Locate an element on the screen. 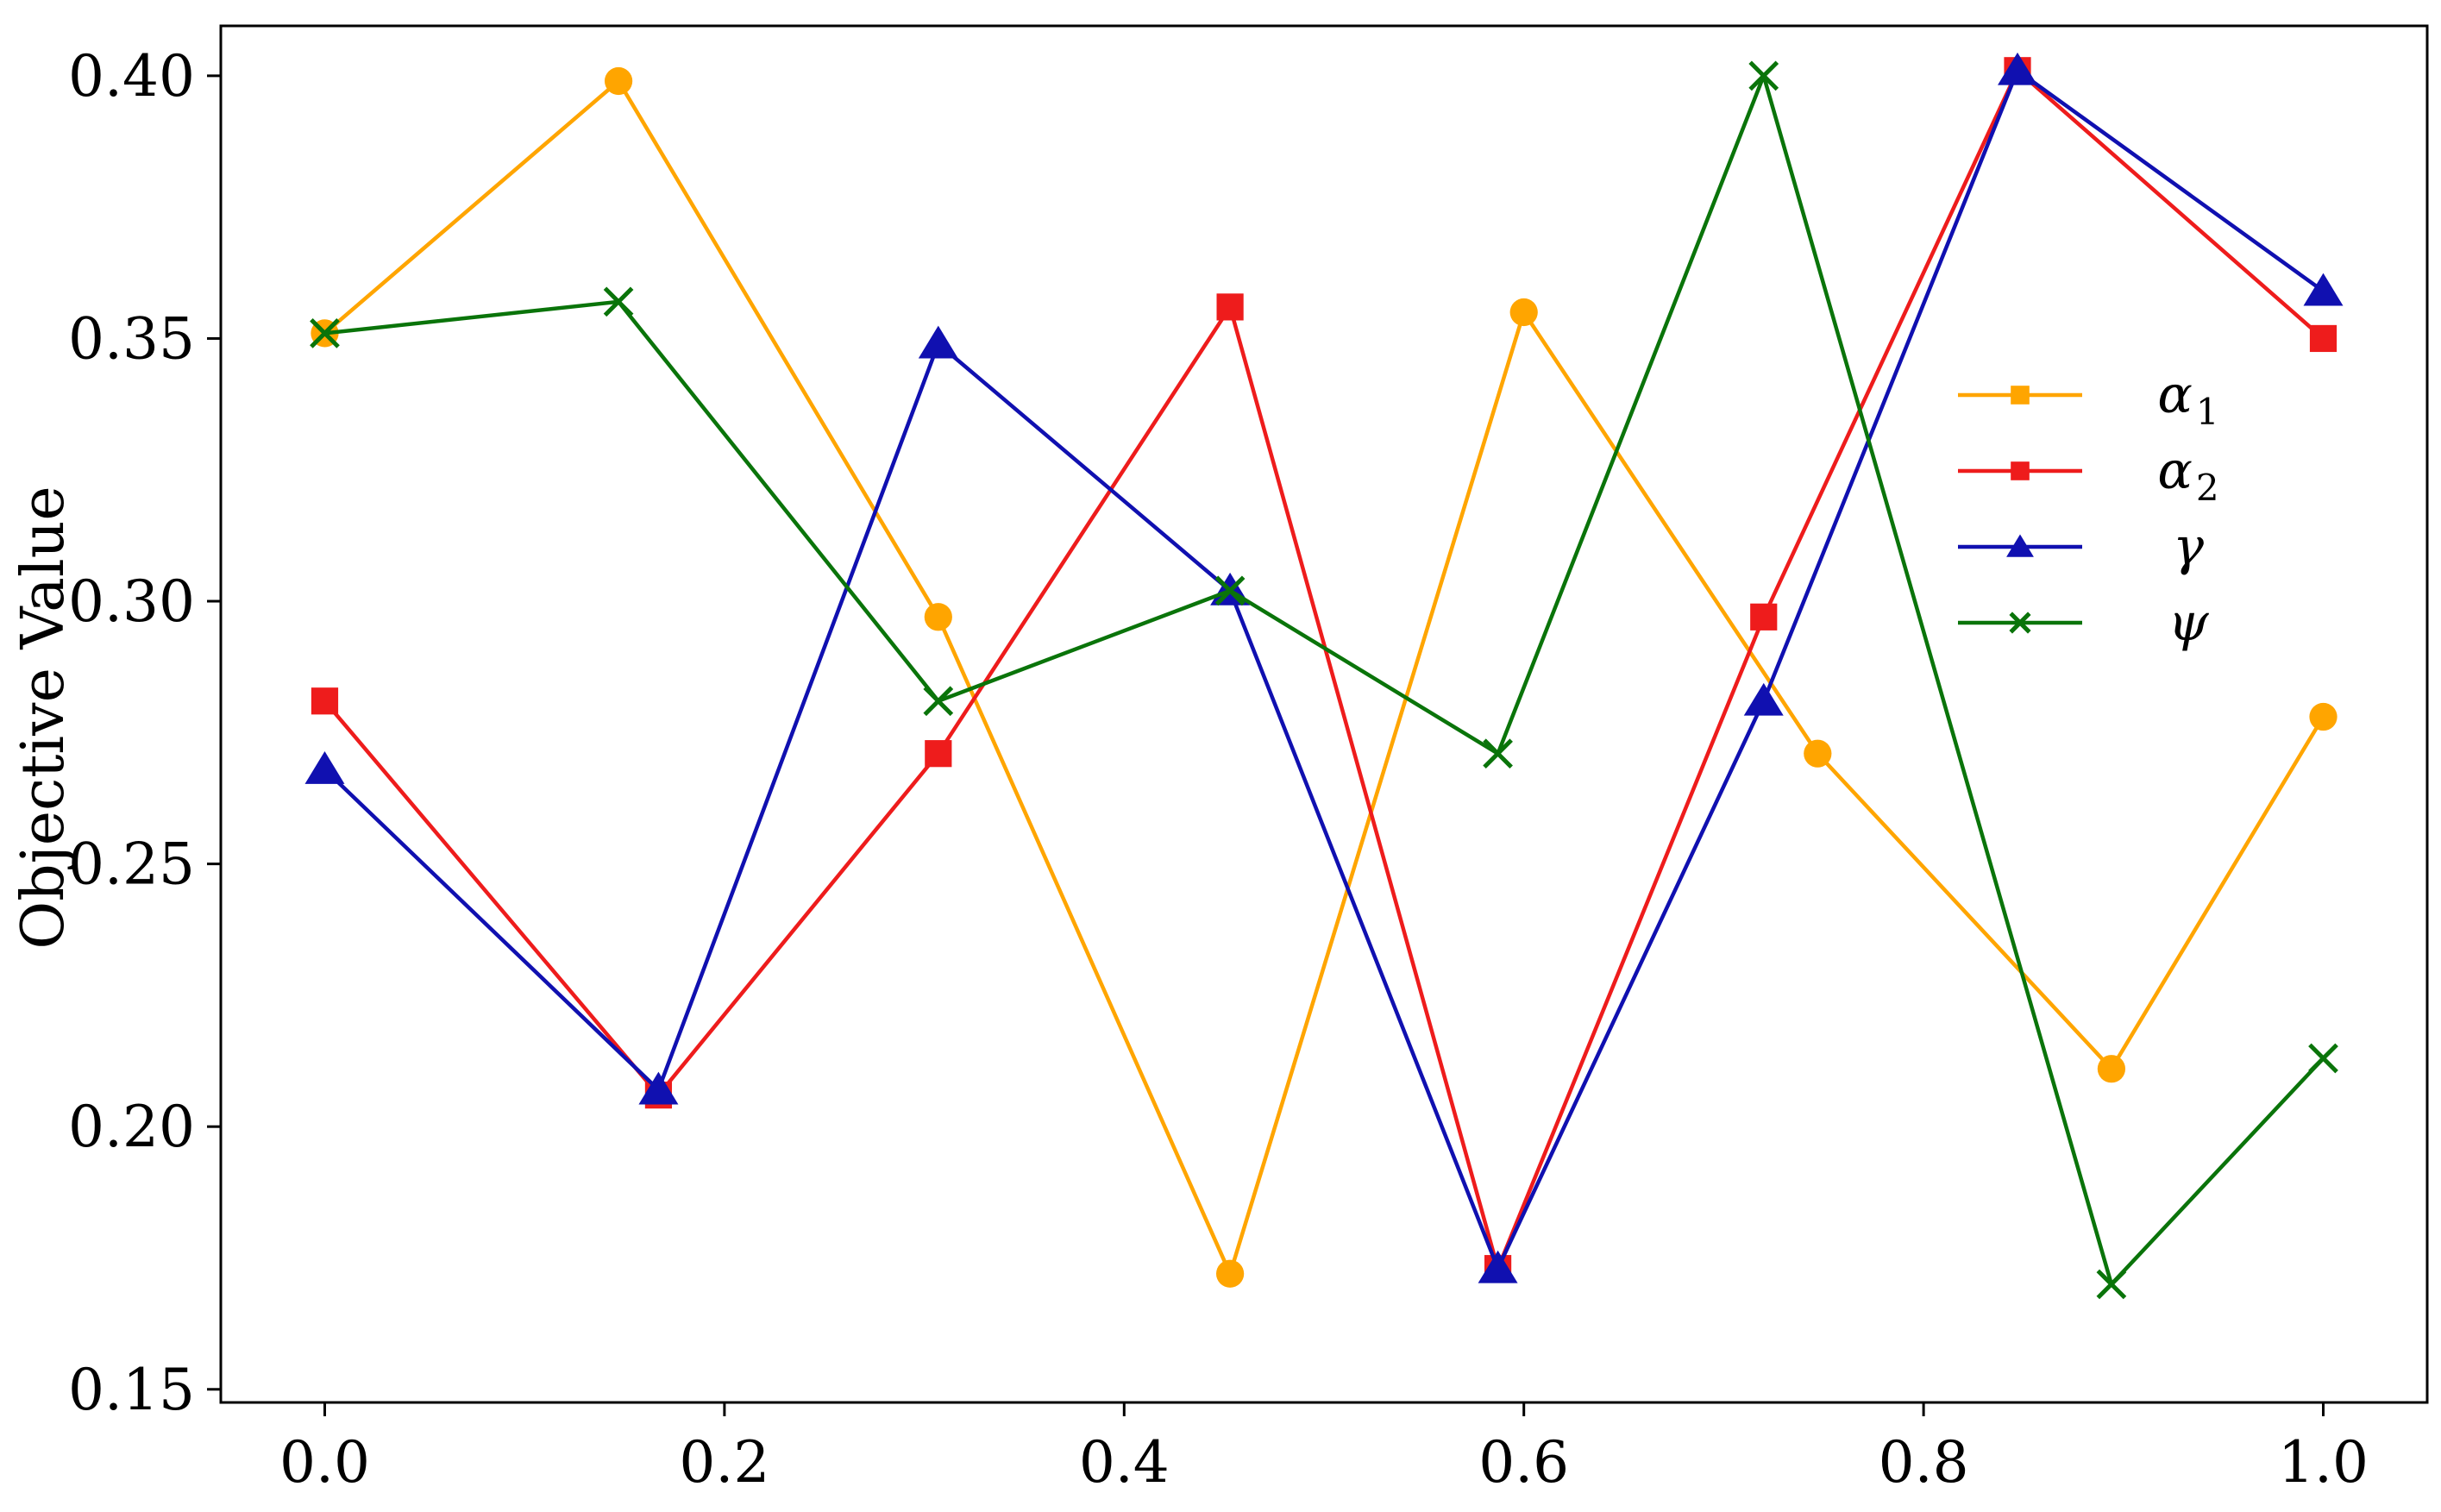  y-axis-title: Objective Value is located at coordinates (43, 717).